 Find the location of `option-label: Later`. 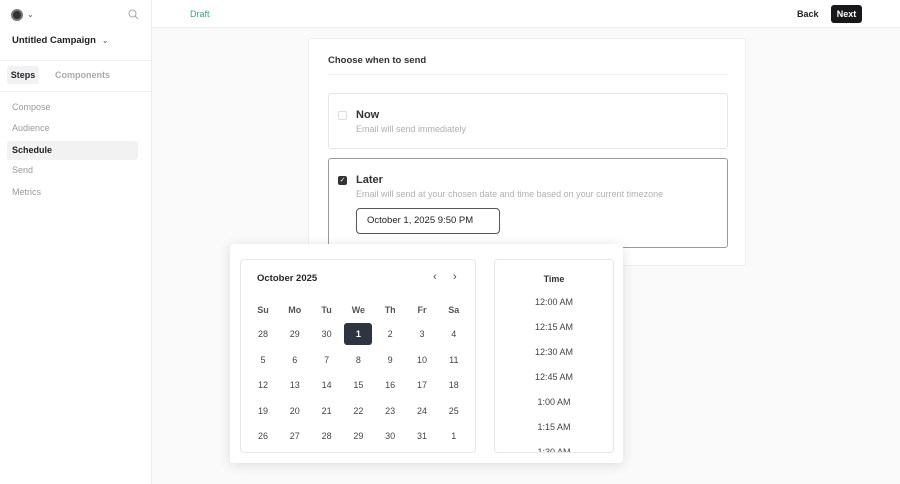

option-label: Later is located at coordinates (369, 180).